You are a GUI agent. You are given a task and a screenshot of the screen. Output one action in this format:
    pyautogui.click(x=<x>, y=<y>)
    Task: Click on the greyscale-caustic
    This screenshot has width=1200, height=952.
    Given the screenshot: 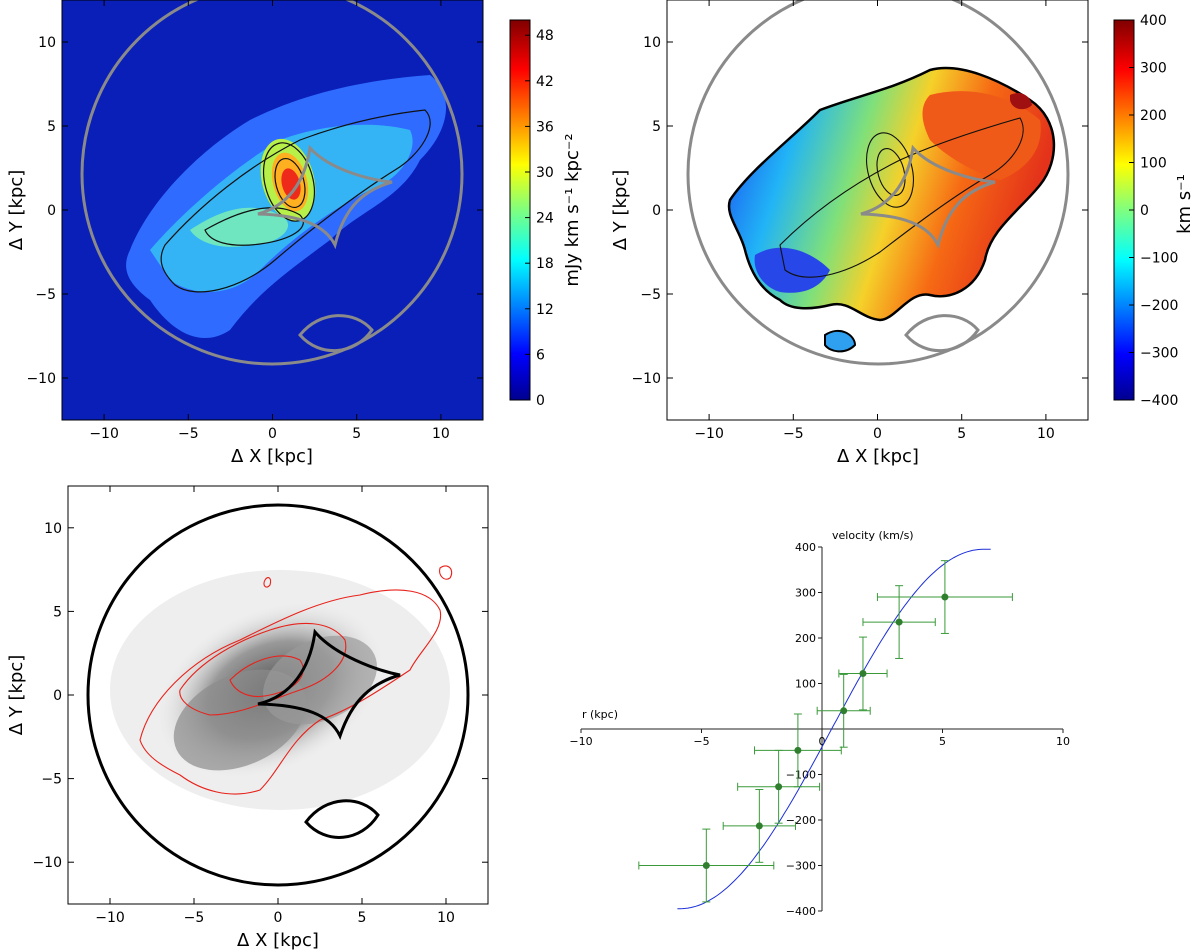 What is the action you would take?
    pyautogui.click(x=329, y=684)
    